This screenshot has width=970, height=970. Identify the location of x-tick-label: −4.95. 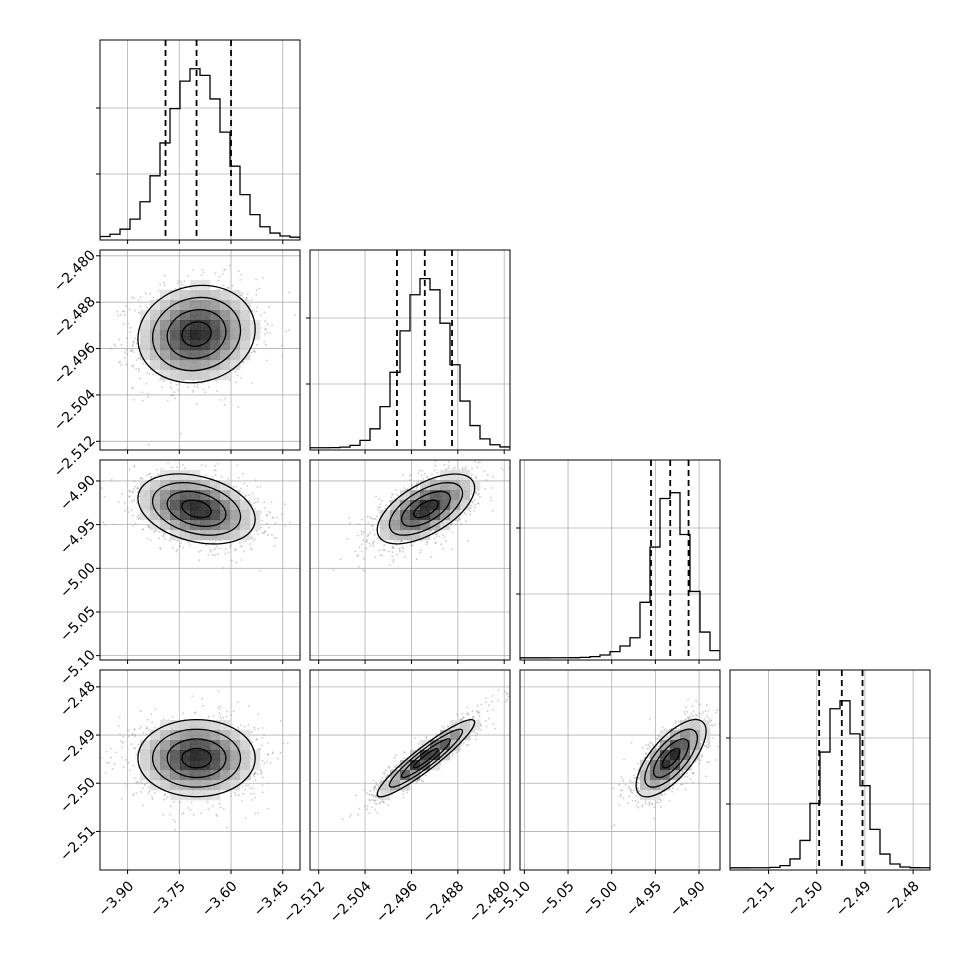
(644, 899).